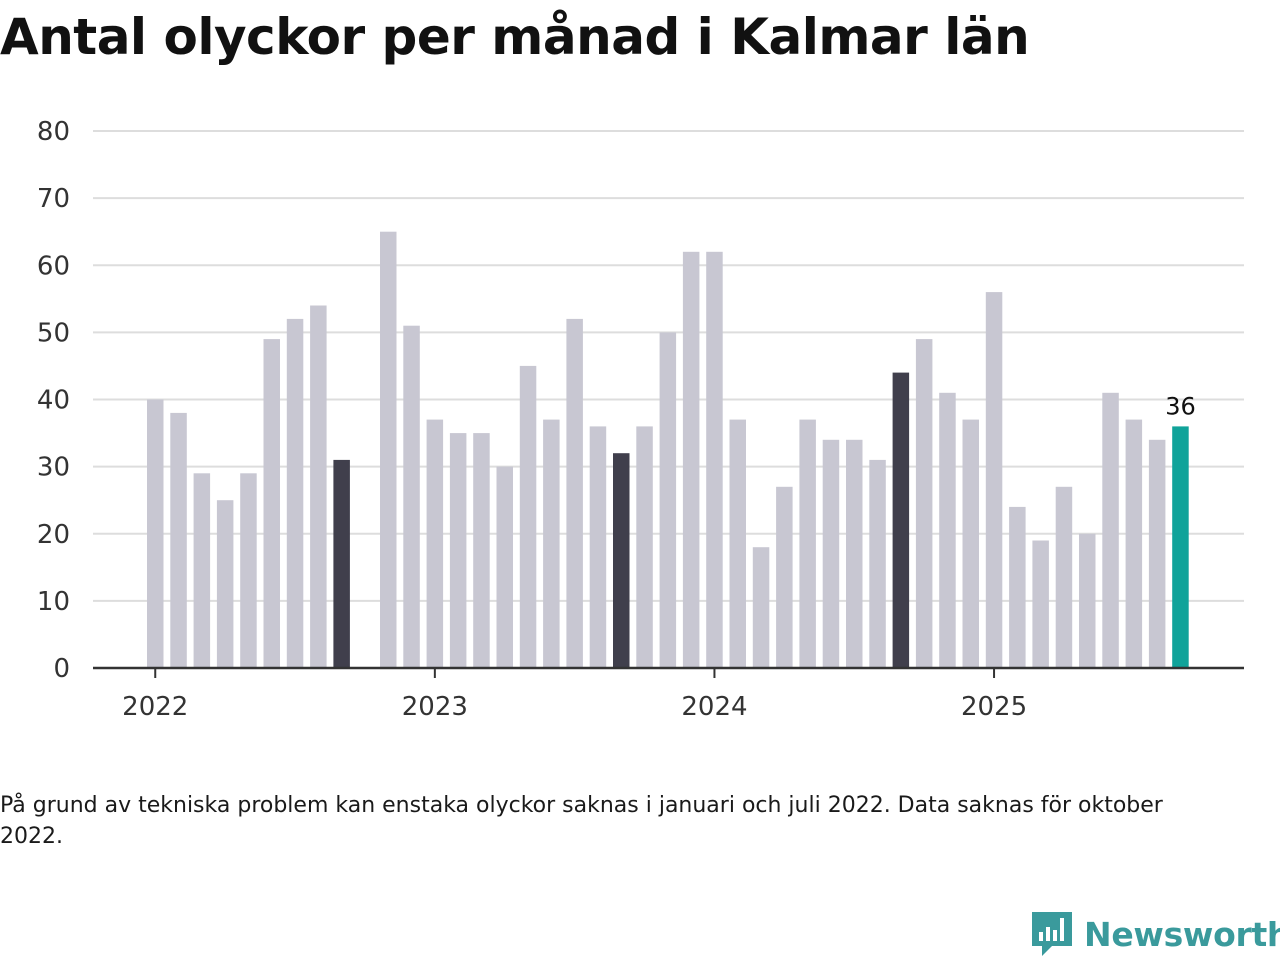  Describe the element at coordinates (435, 707) in the screenshot. I see `x-tick-label-2023: 2023` at that location.